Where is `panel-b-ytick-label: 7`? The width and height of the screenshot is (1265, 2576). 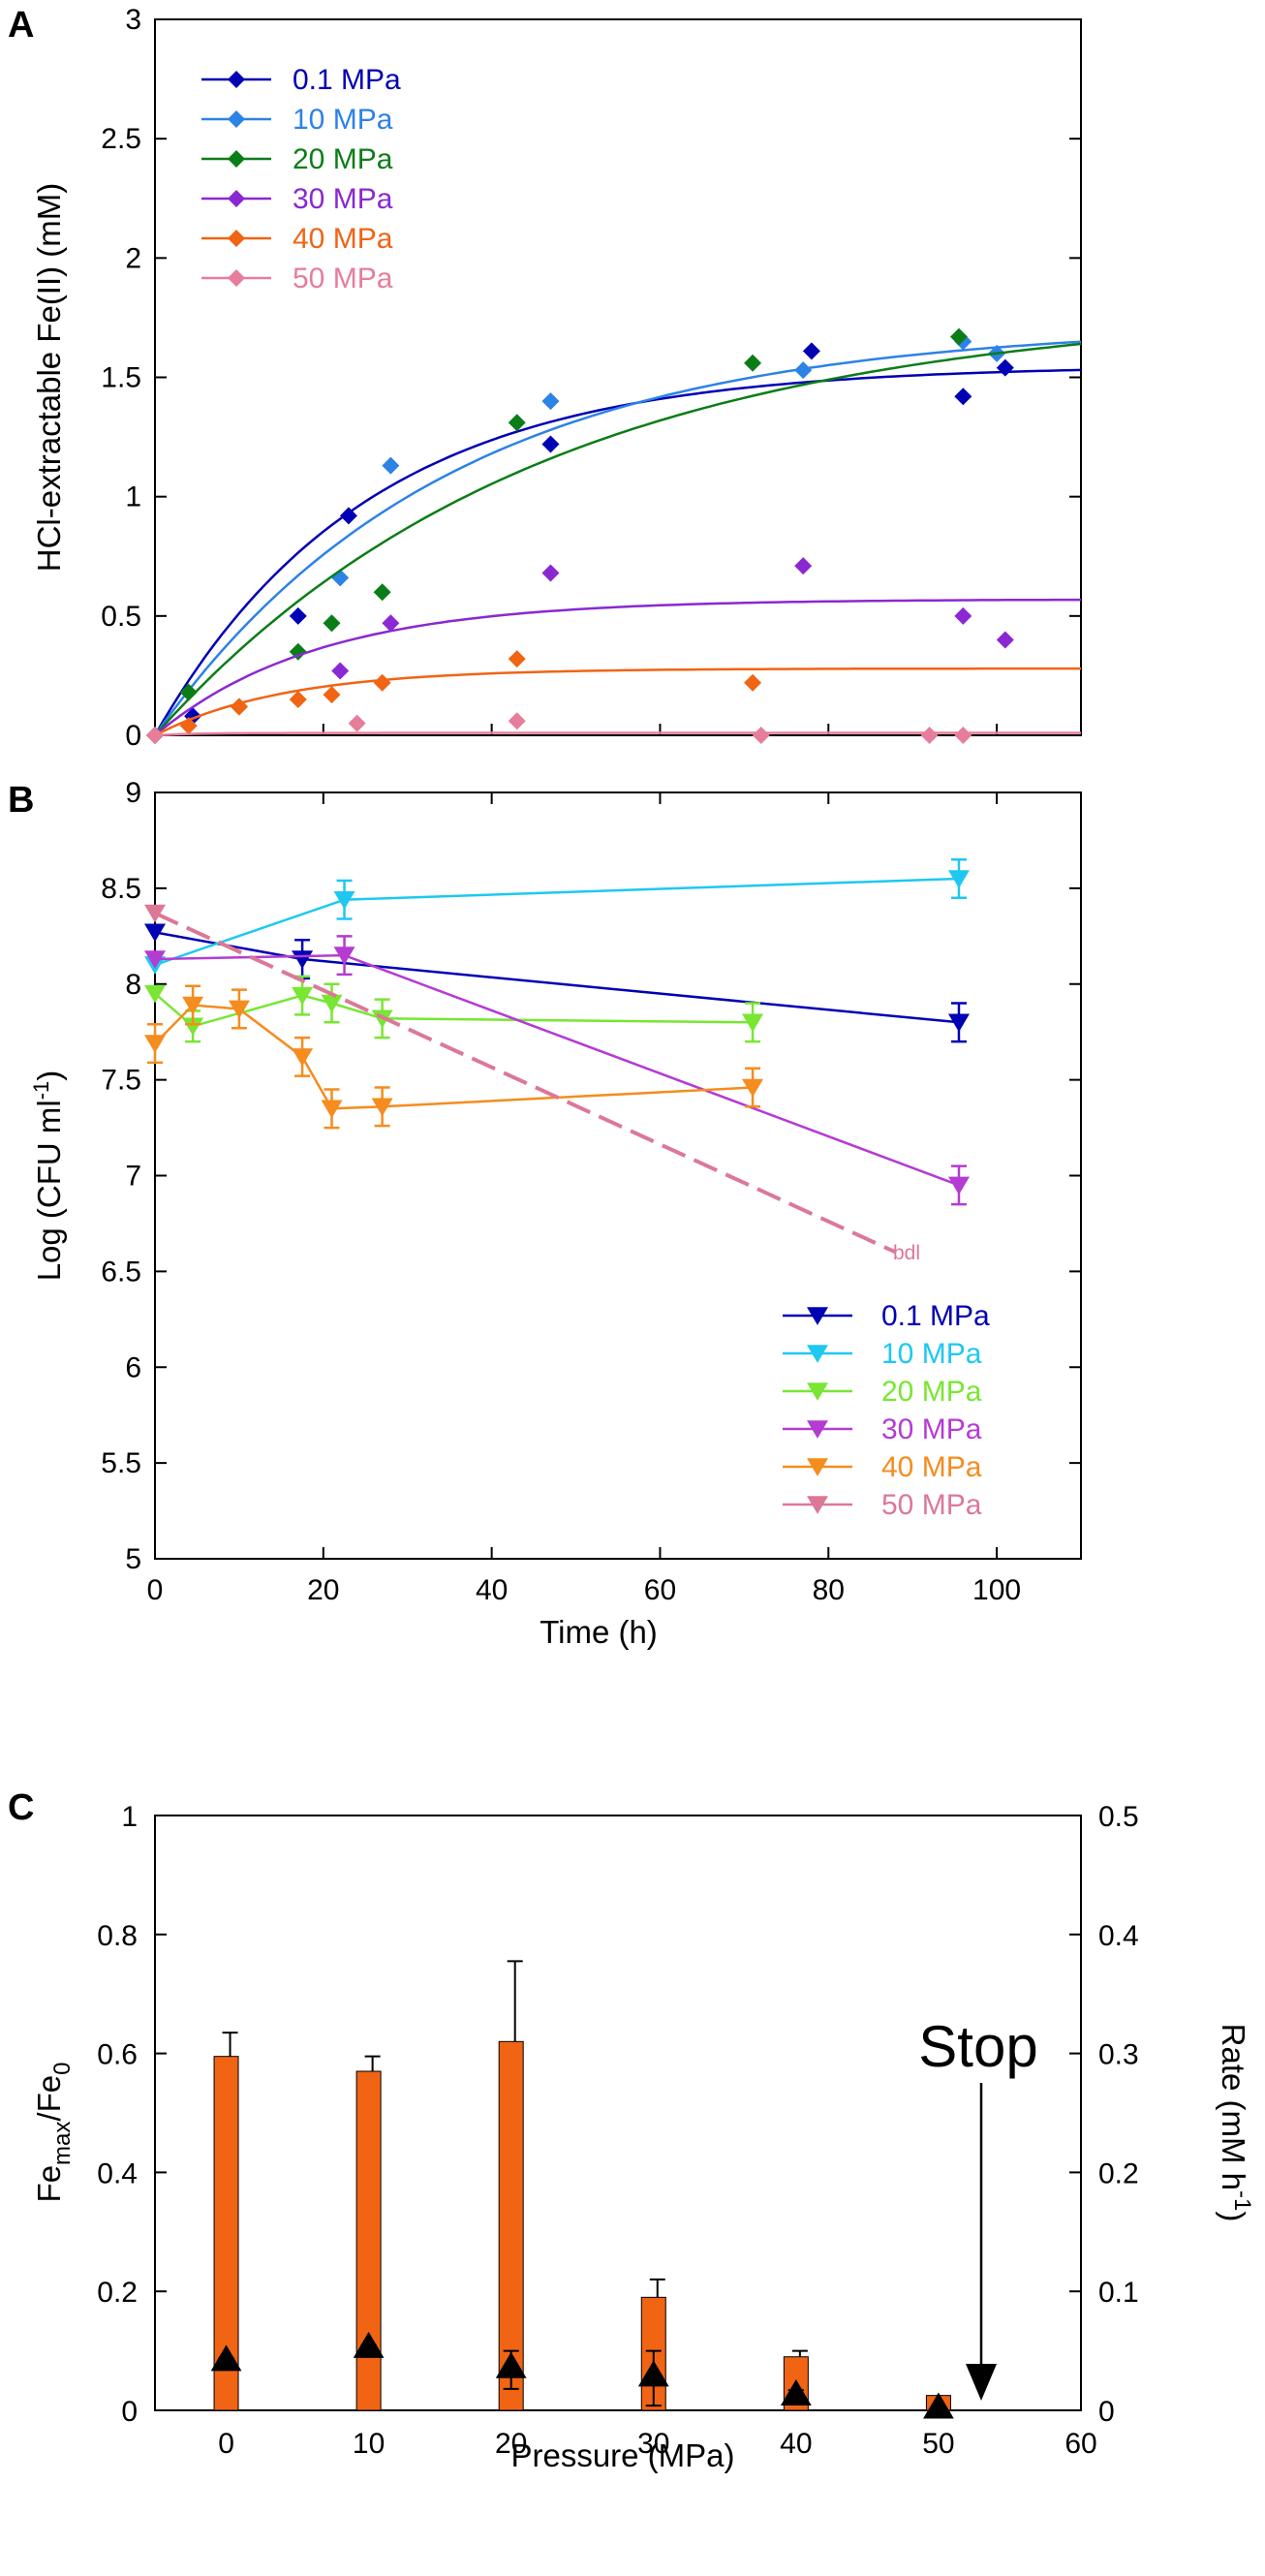 panel-b-ytick-label: 7 is located at coordinates (133, 1177).